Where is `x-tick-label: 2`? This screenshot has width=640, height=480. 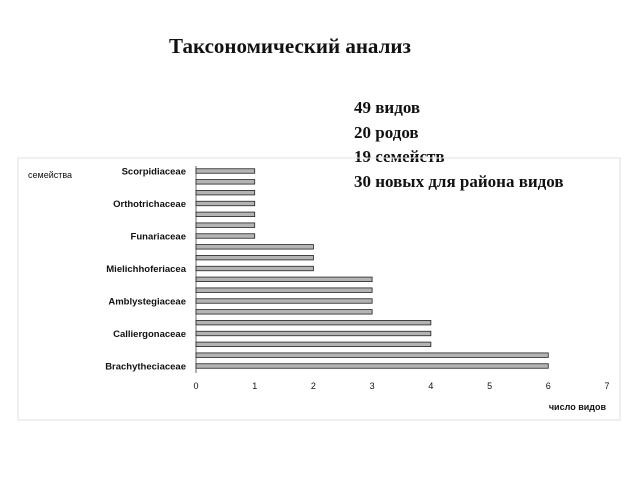 x-tick-label: 2 is located at coordinates (313, 386).